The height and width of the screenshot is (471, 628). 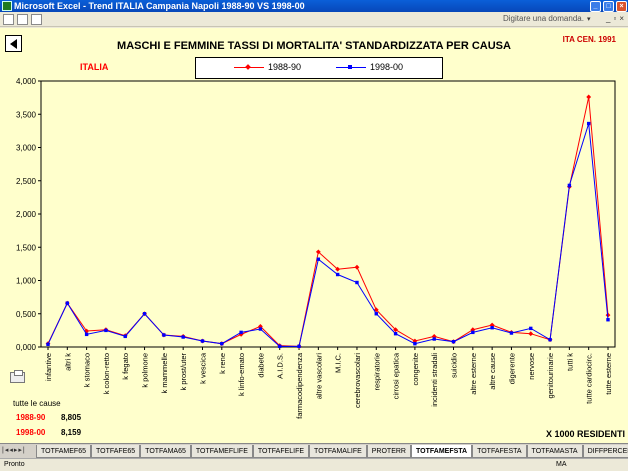 What do you see at coordinates (222, 363) in the screenshot?
I see `x-tick-label: k rene` at bounding box center [222, 363].